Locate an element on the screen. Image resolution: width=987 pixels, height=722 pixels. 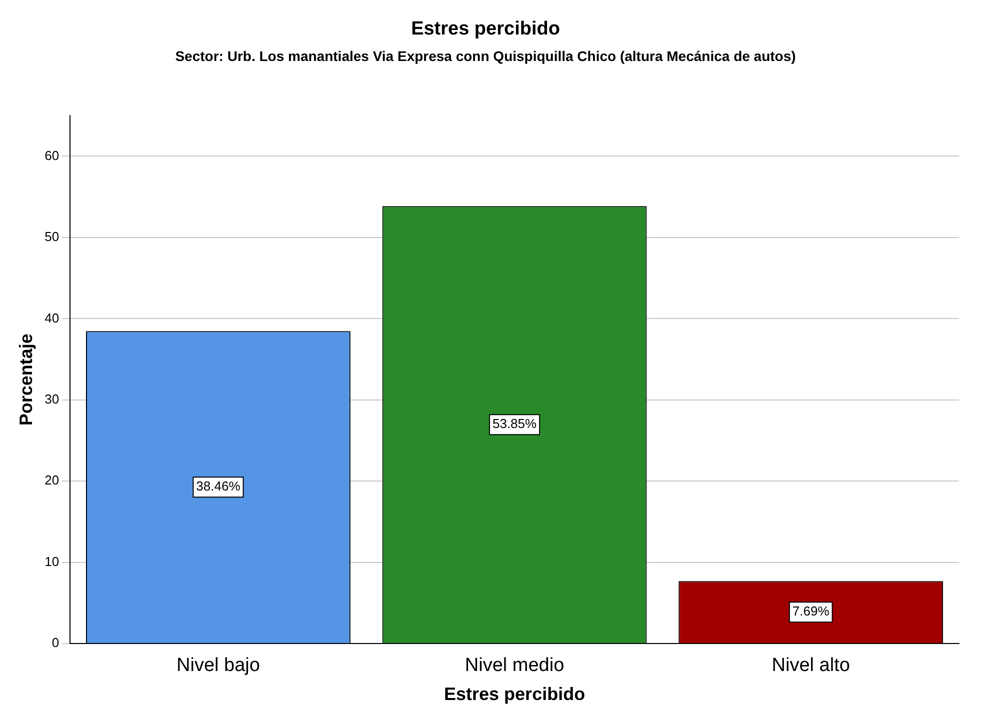
y-tick-label: 60 is located at coordinates (52, 155).